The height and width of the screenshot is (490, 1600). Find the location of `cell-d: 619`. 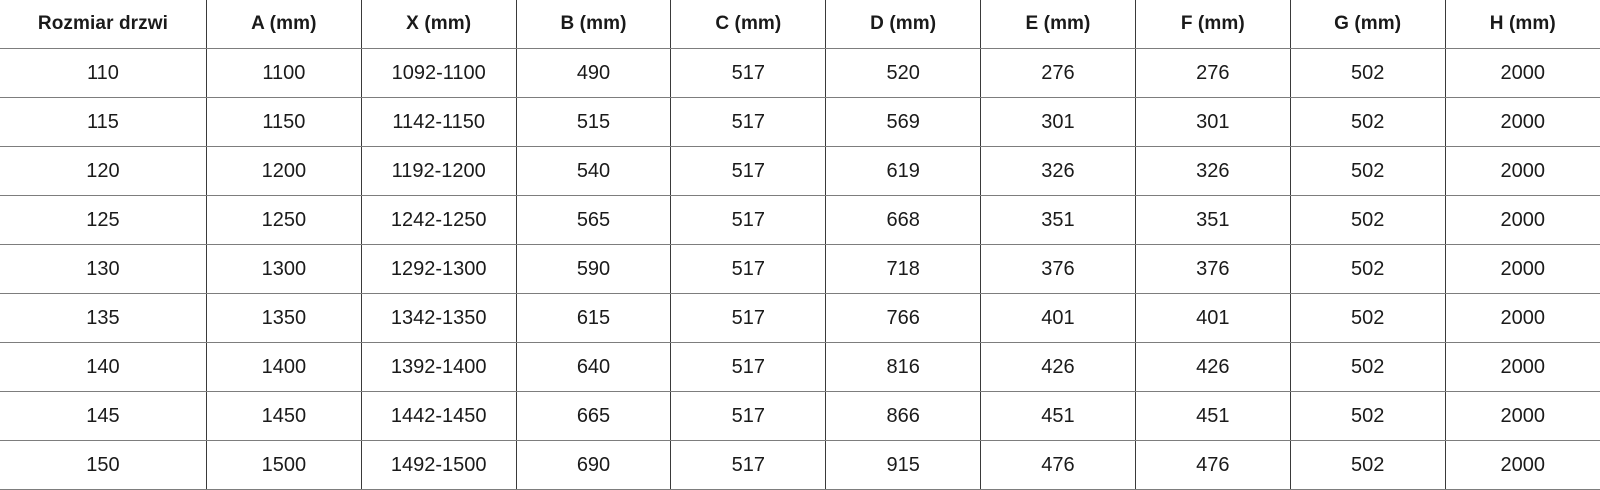

cell-d: 619 is located at coordinates (903, 171).